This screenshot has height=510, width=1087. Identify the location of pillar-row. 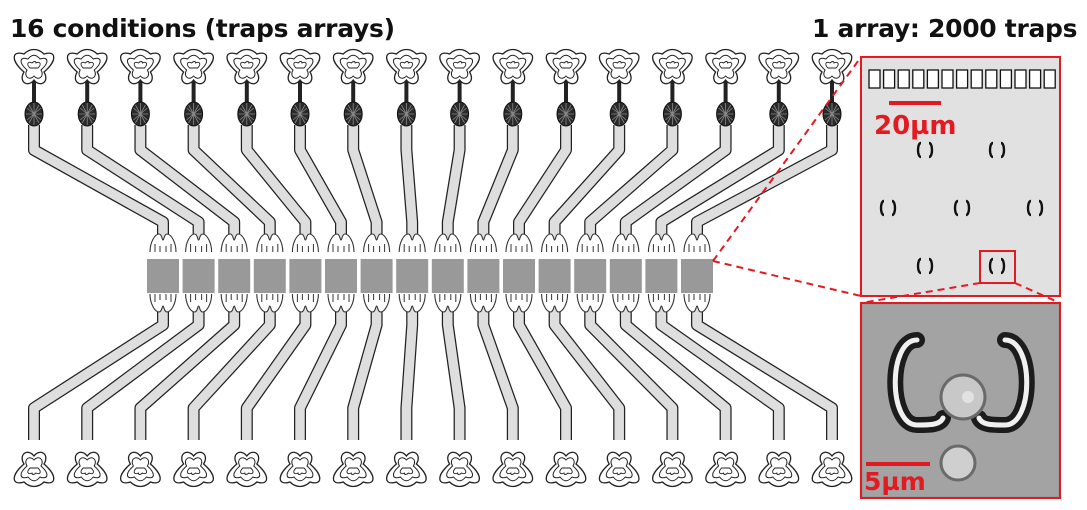
(962, 79).